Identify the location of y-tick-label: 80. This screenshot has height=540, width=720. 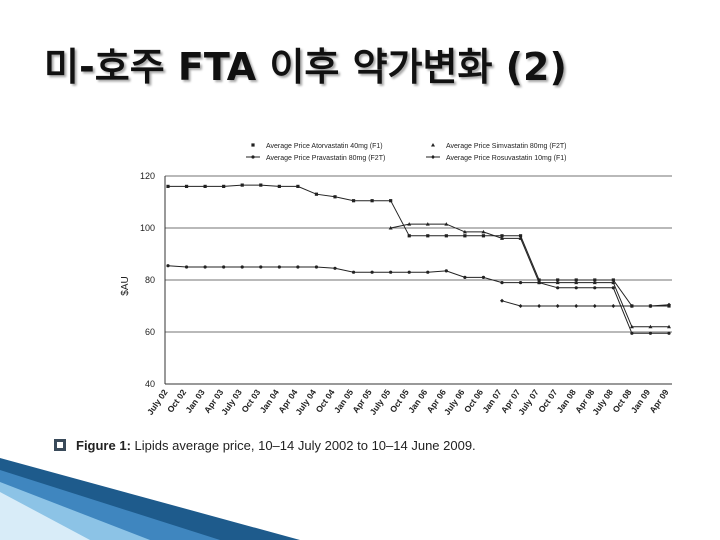
(150, 280).